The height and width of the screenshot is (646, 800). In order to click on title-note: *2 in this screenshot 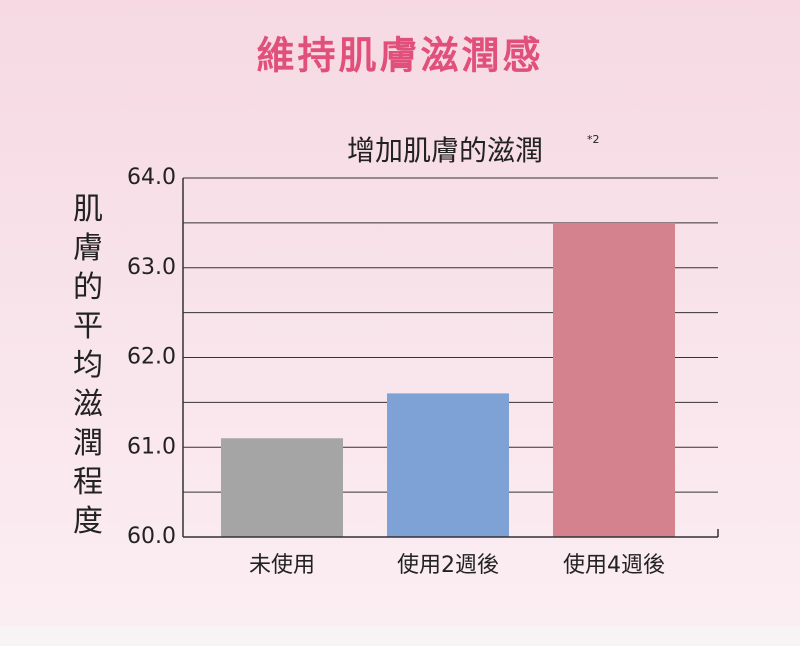, I will do `click(593, 139)`.